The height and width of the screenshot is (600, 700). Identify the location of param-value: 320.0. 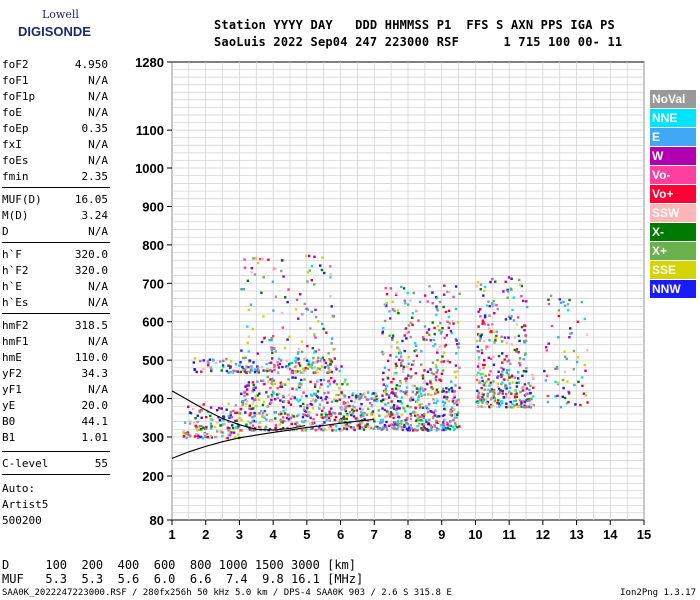
(91, 270).